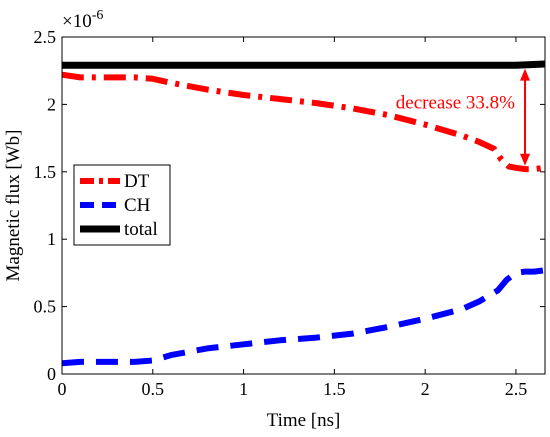  Describe the element at coordinates (77, 21) in the screenshot. I see `y-exponent-base: ×10` at that location.